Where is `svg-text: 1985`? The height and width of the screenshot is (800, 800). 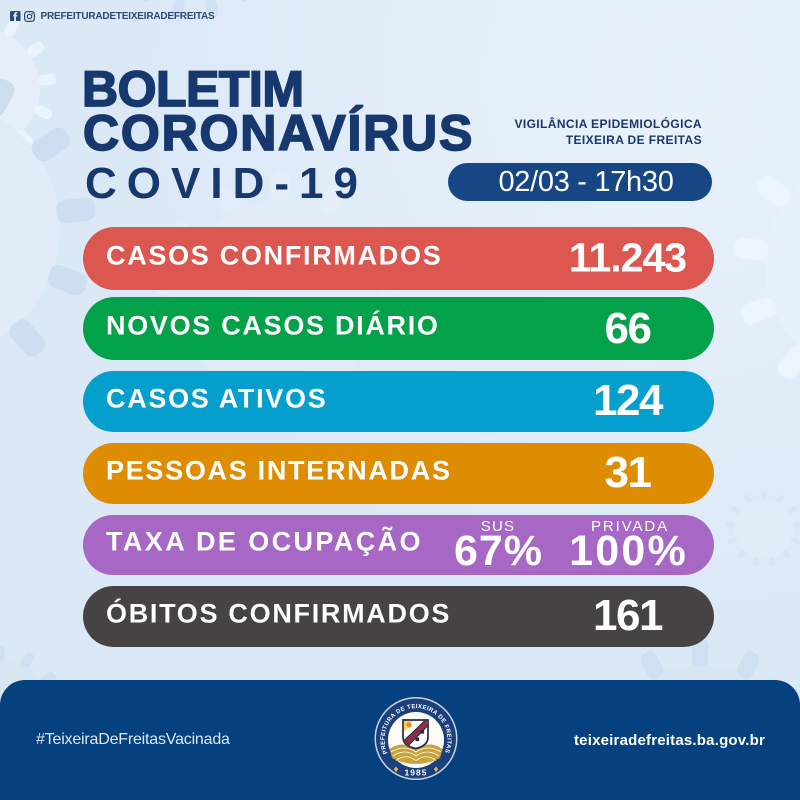
svg-text: 1985 is located at coordinates (416, 773).